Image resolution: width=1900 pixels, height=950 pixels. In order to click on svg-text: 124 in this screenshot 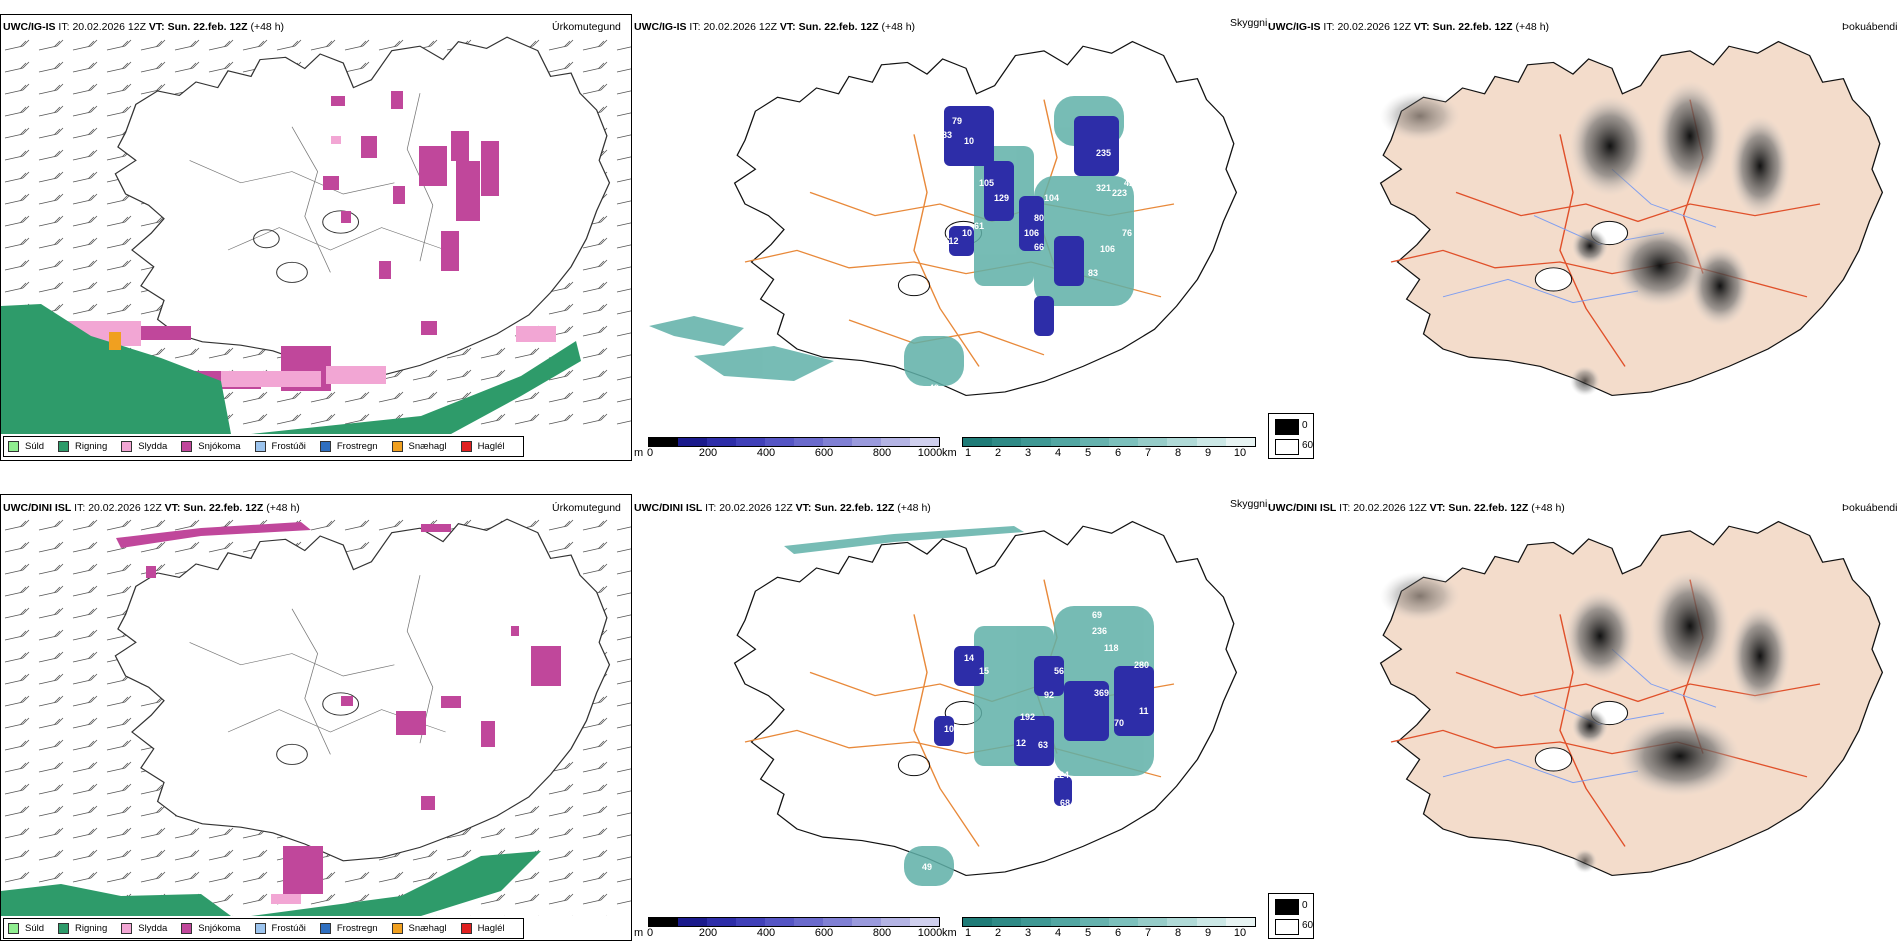, I will do `click(1061, 775)`.